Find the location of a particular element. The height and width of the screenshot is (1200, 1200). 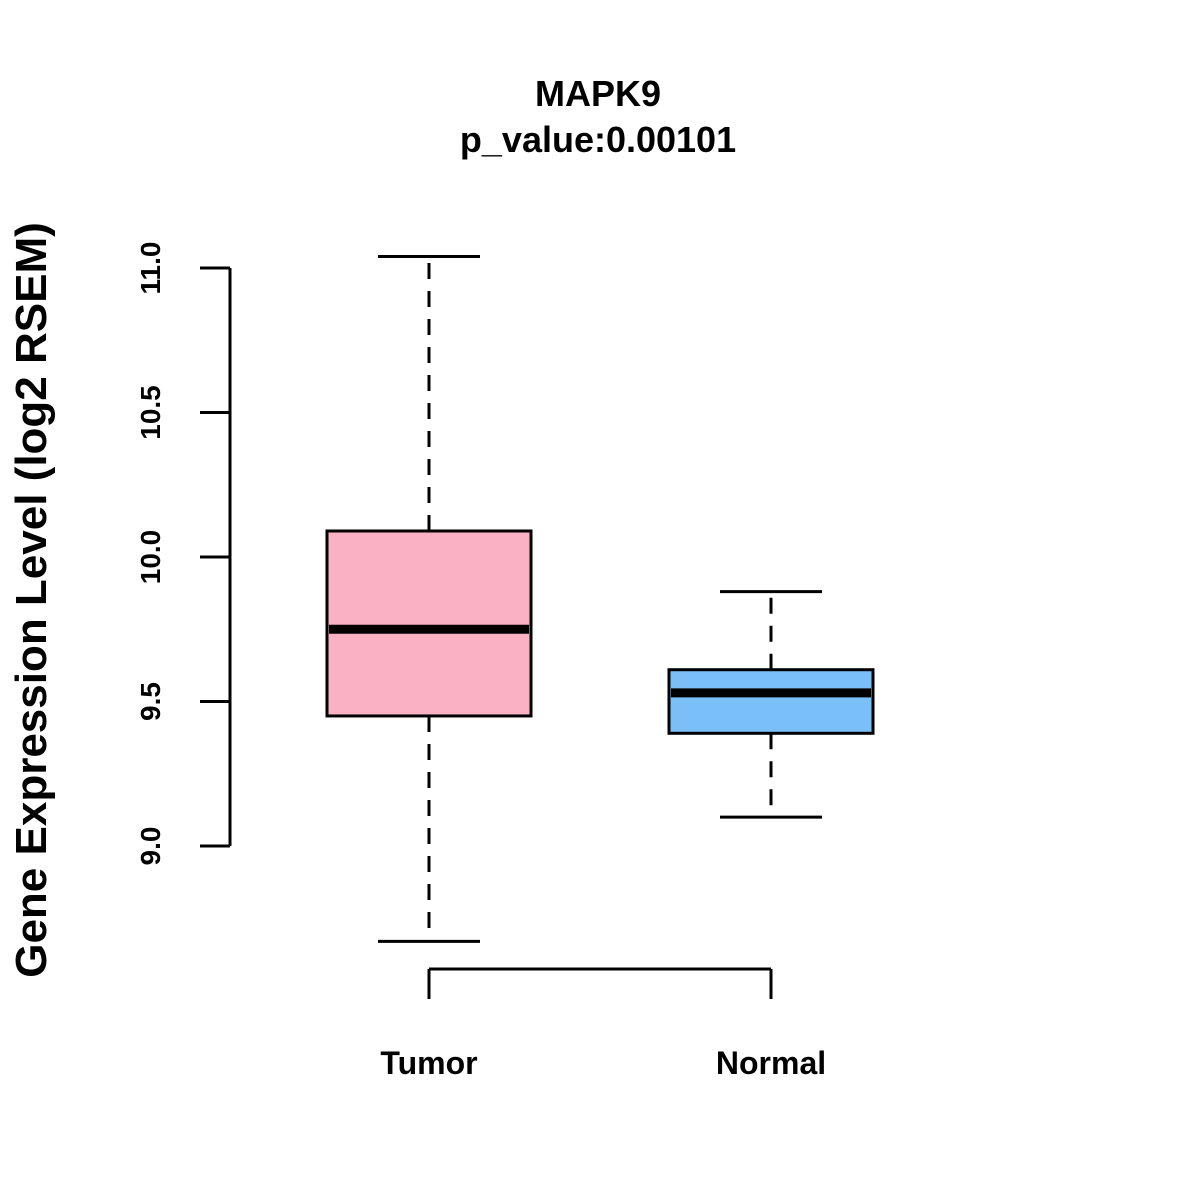

chart-title: MAPK9 is located at coordinates (598, 93).